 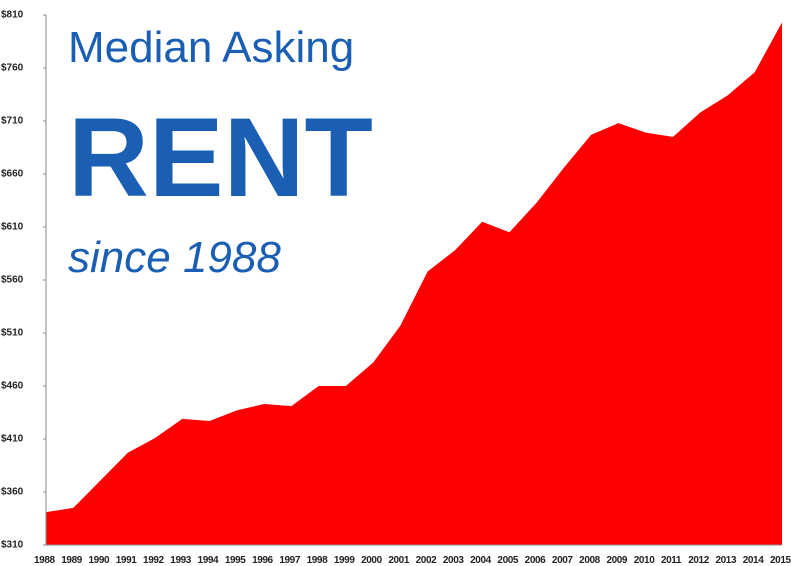 What do you see at coordinates (12, 15) in the screenshot?
I see `y-tick-label: $810` at bounding box center [12, 15].